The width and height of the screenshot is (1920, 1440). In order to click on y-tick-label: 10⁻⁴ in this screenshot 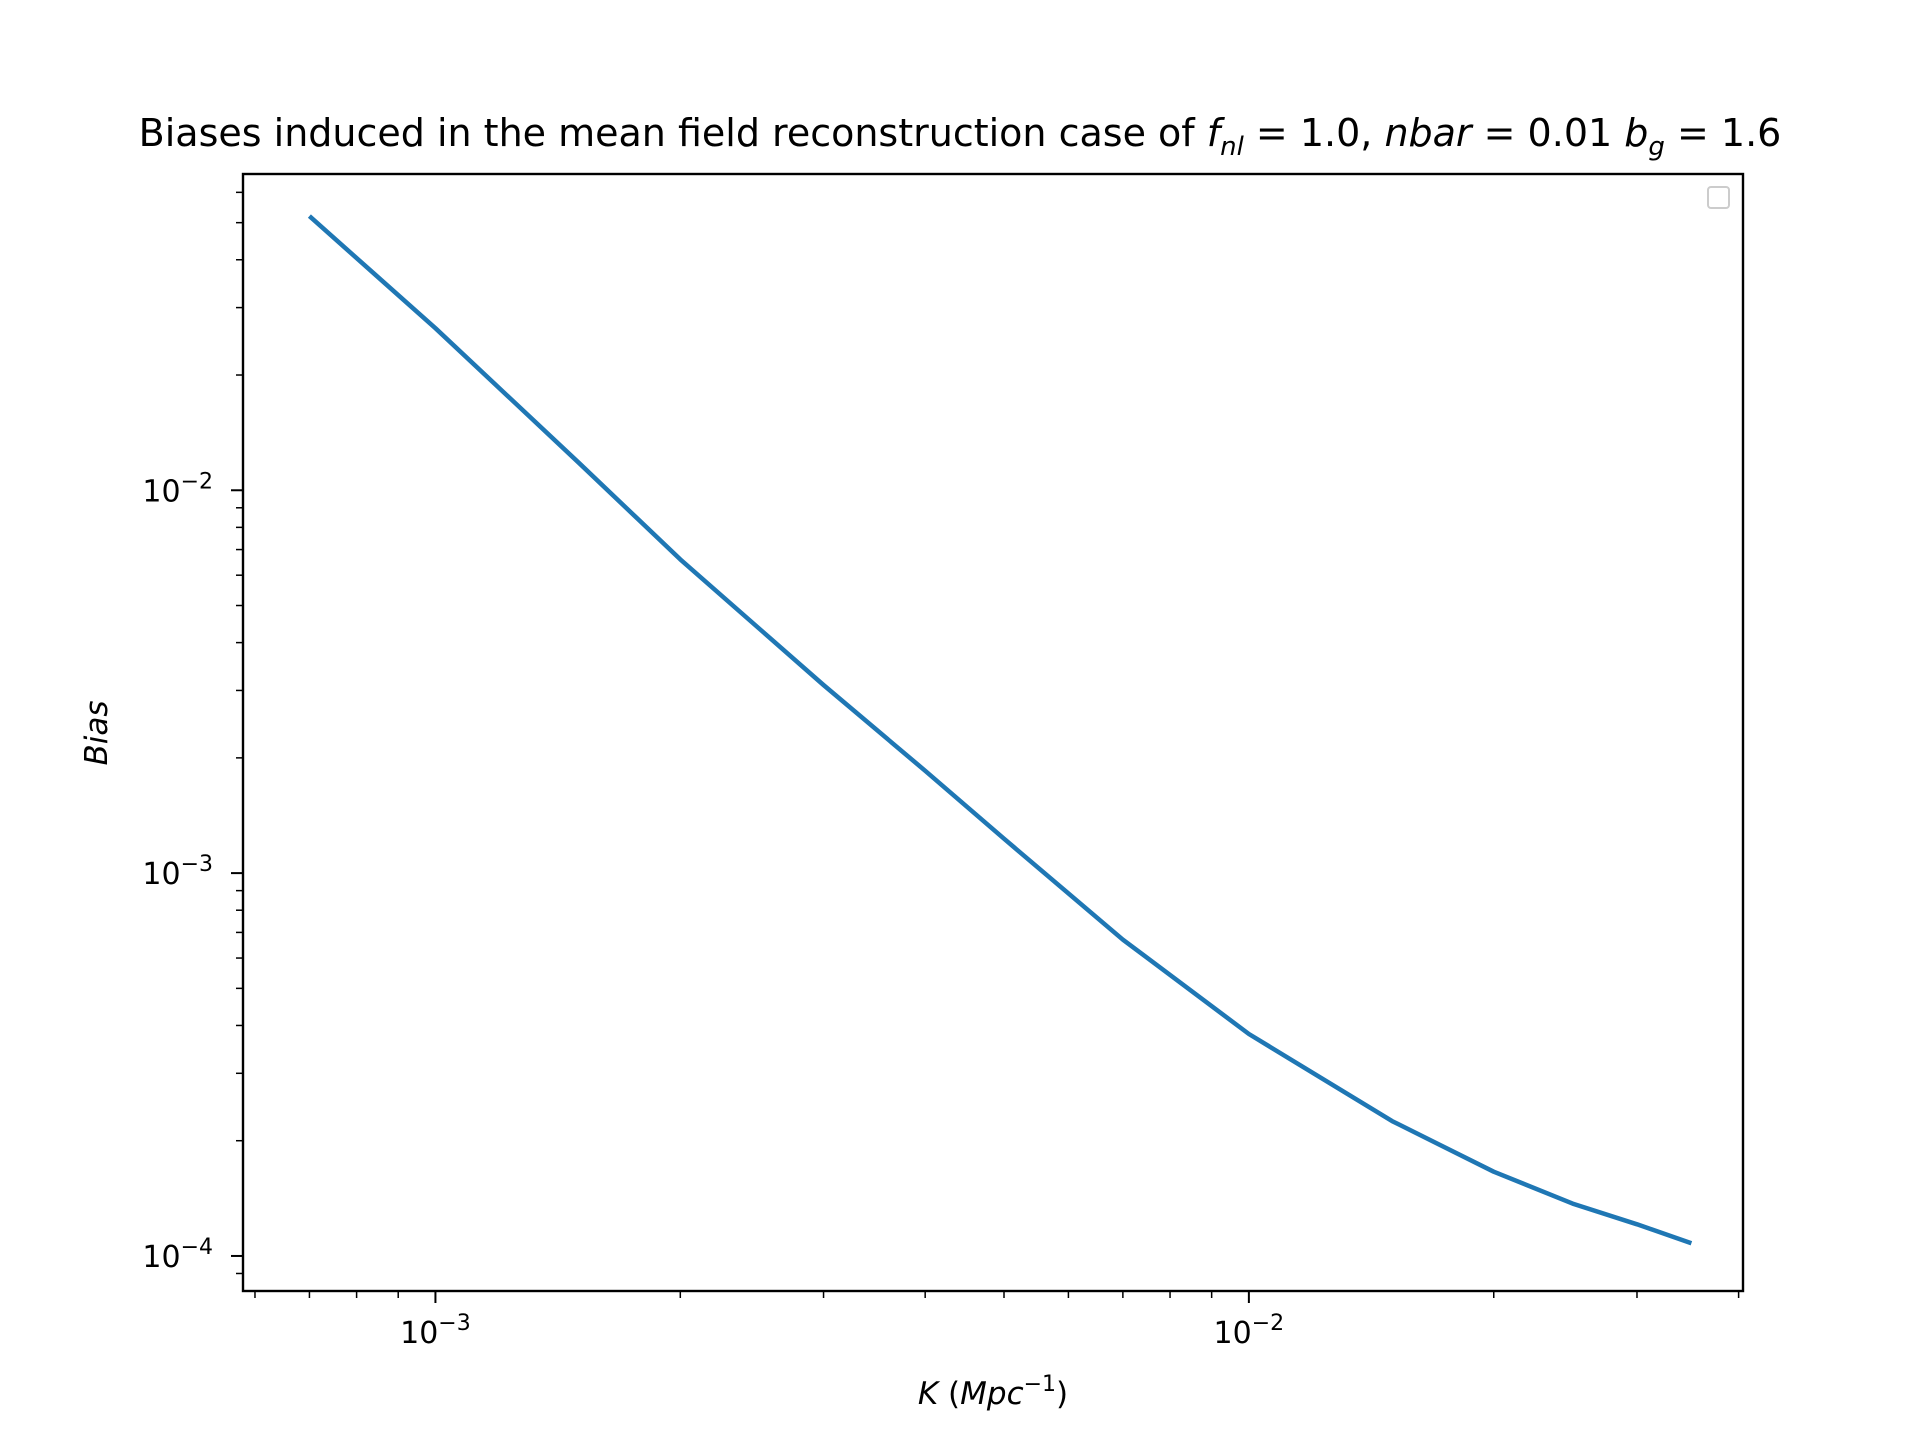, I will do `click(177, 1255)`.